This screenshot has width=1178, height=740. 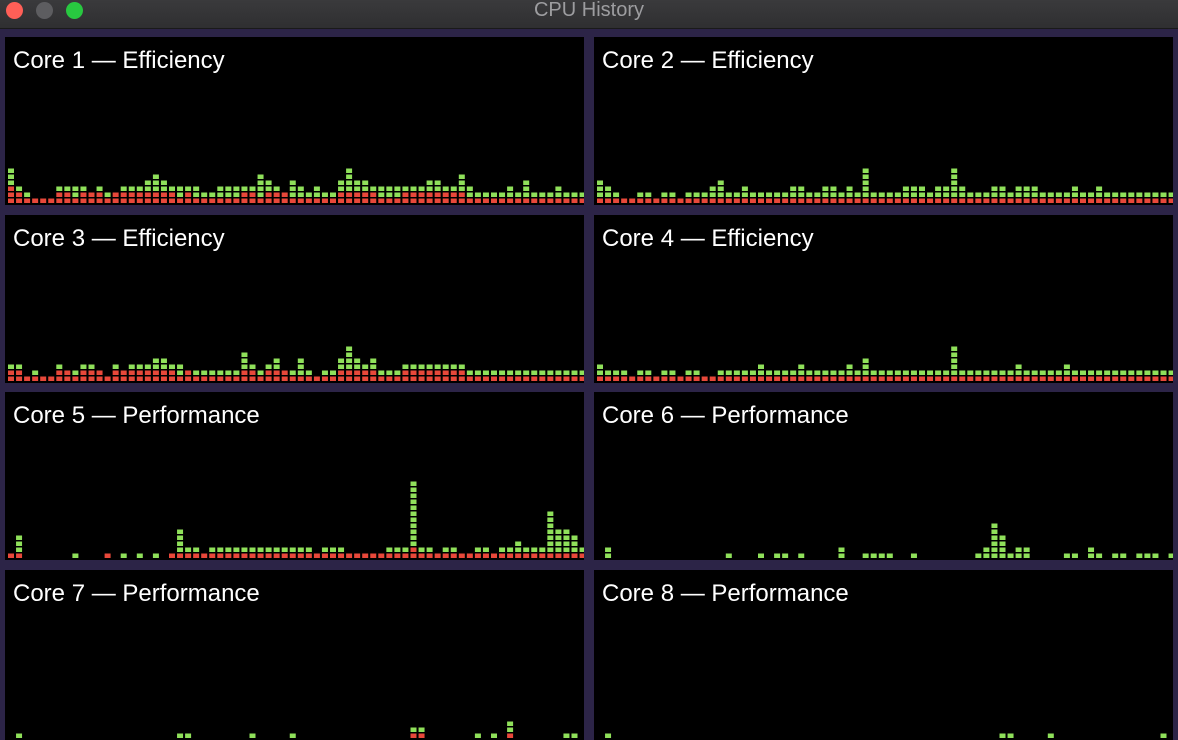 What do you see at coordinates (14, 10) in the screenshot?
I see `close-window-button` at bounding box center [14, 10].